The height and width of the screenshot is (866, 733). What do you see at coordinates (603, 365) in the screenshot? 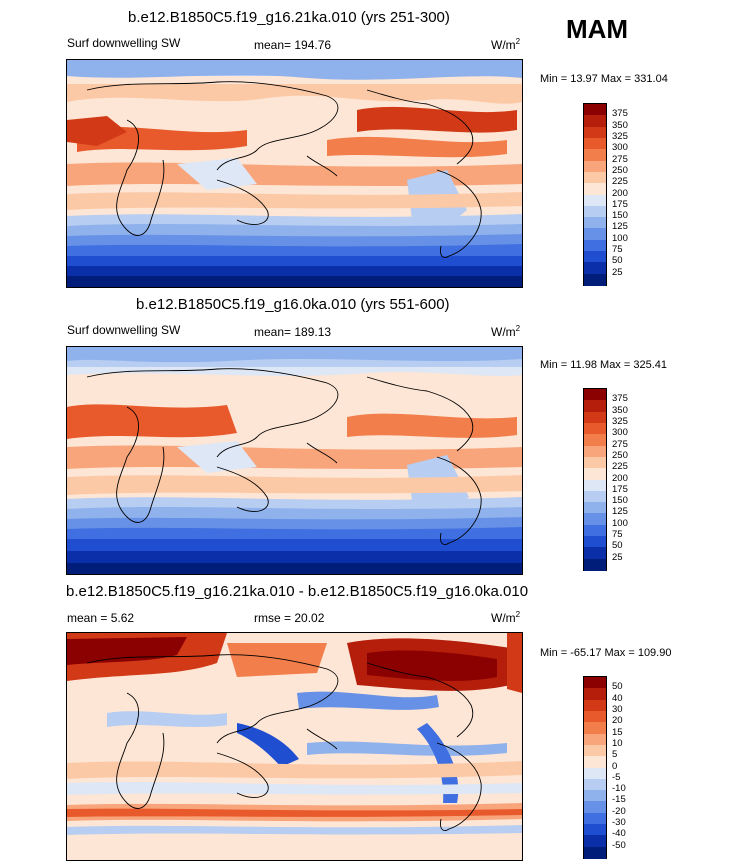
I see `panel-2-minmax: Min = 11.98 Max = 325.41` at bounding box center [603, 365].